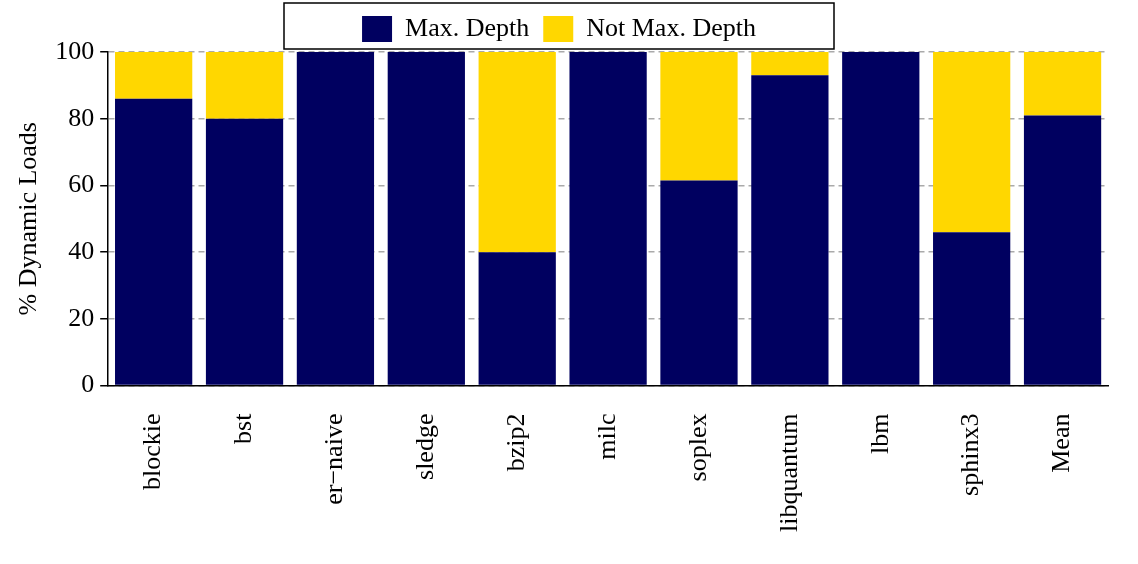 Image resolution: width=1138 pixels, height=564 pixels. Describe the element at coordinates (879, 434) in the screenshot. I see `x-tick-label: lbm` at that location.